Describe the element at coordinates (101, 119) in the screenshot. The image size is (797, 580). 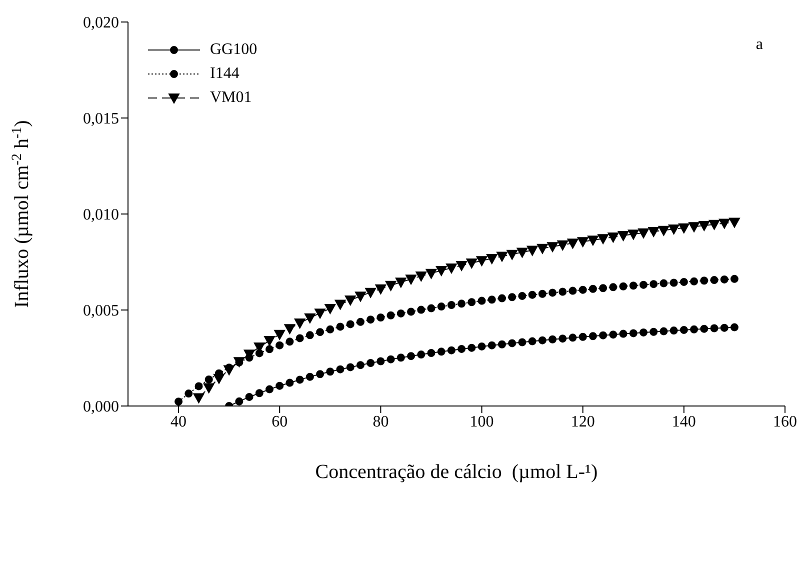
I see `y-tick-label: 0,015` at that location.